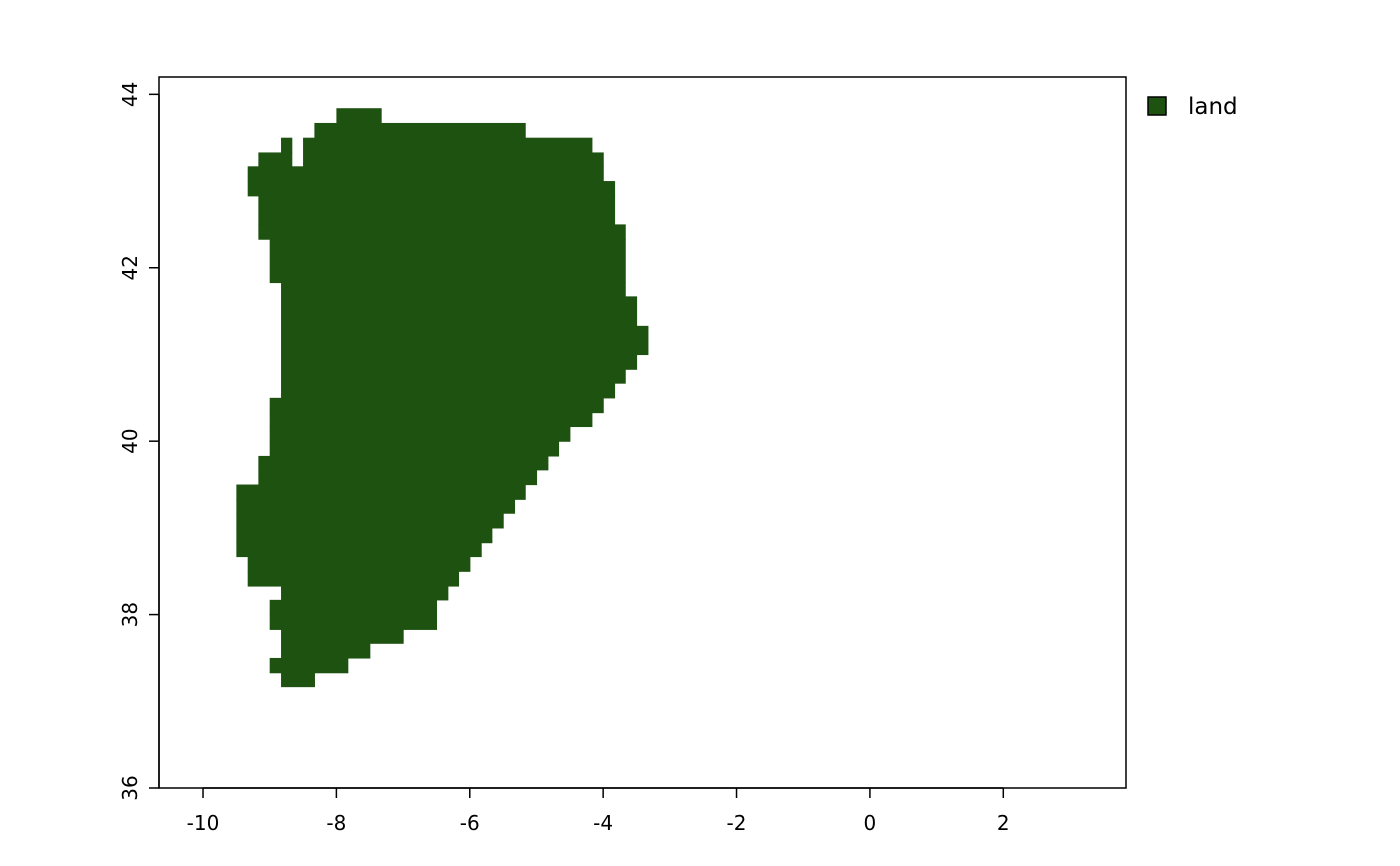  I want to click on y-tick-label-44: 44, so click(130, 94).